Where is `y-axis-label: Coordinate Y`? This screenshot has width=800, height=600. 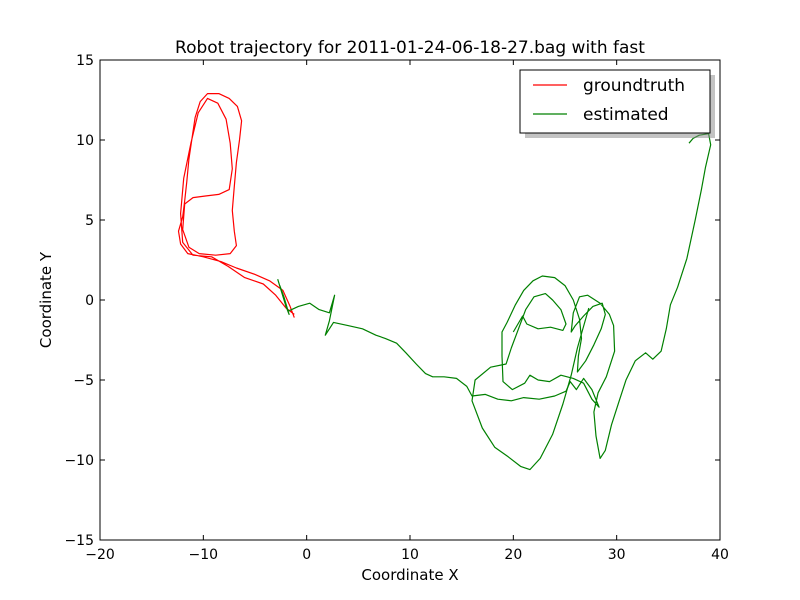 y-axis-label: Coordinate Y is located at coordinates (46, 299).